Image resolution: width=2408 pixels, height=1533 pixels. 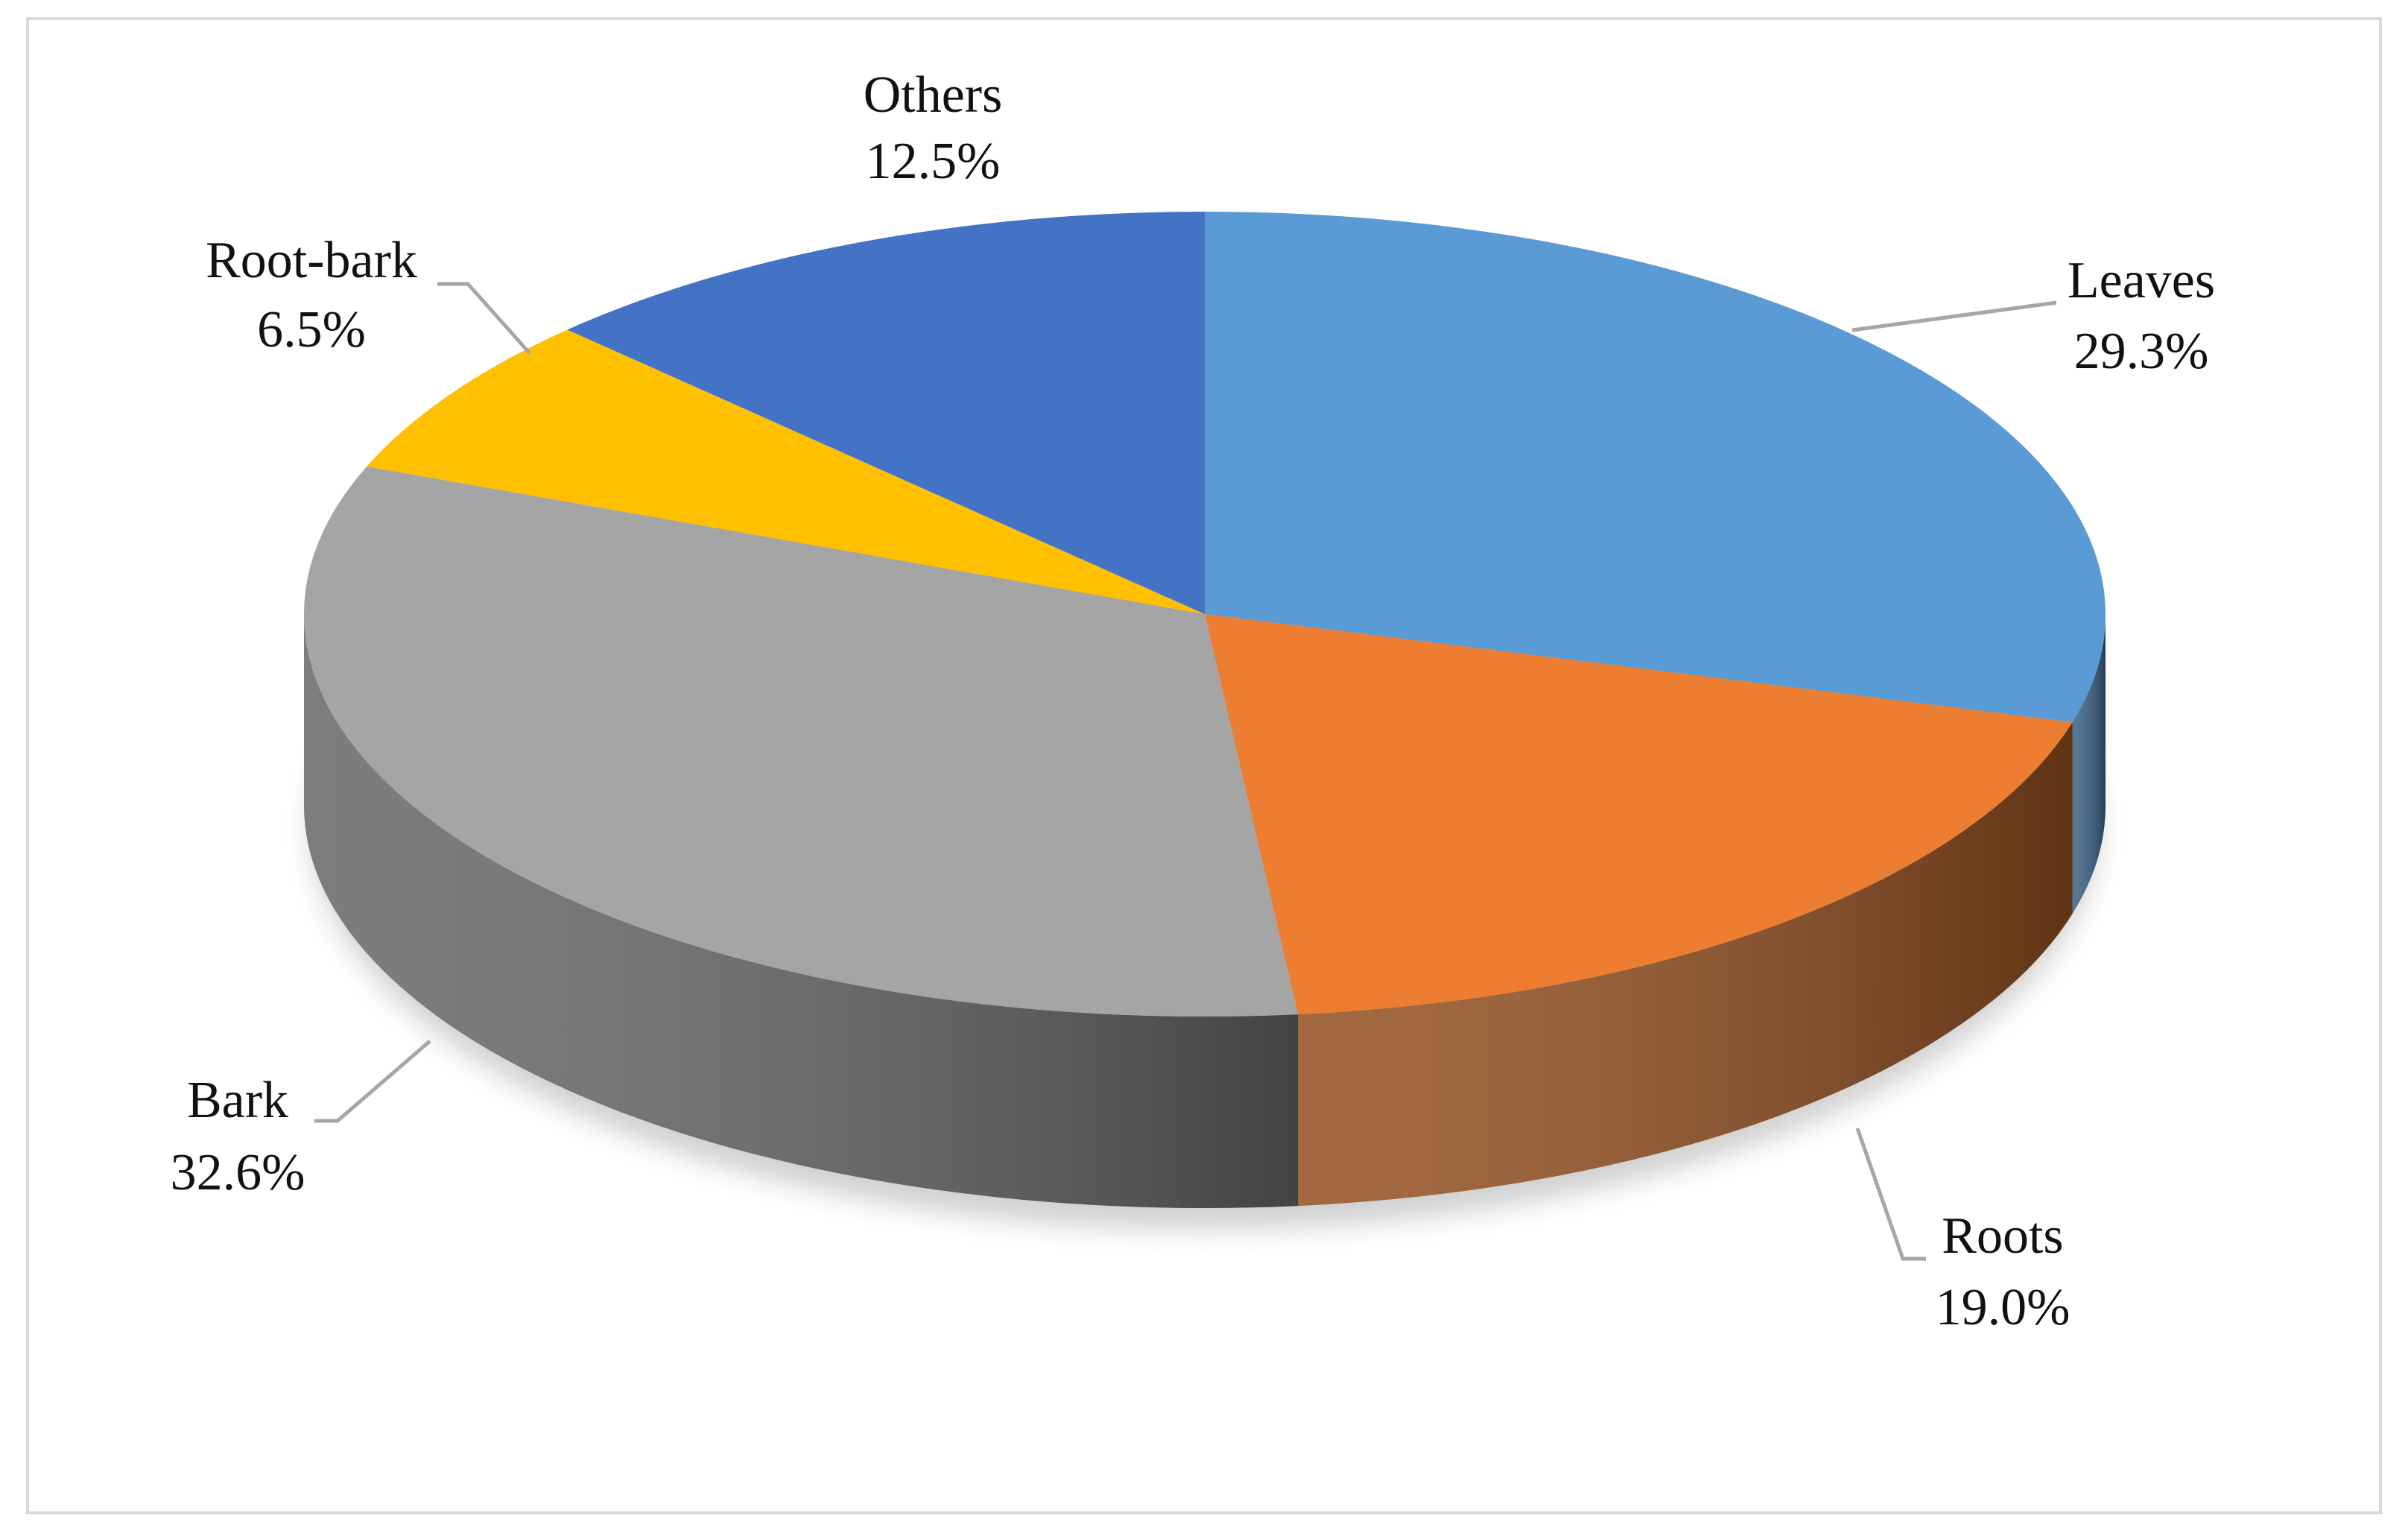 I want to click on label-value: 6.5%, so click(x=311, y=330).